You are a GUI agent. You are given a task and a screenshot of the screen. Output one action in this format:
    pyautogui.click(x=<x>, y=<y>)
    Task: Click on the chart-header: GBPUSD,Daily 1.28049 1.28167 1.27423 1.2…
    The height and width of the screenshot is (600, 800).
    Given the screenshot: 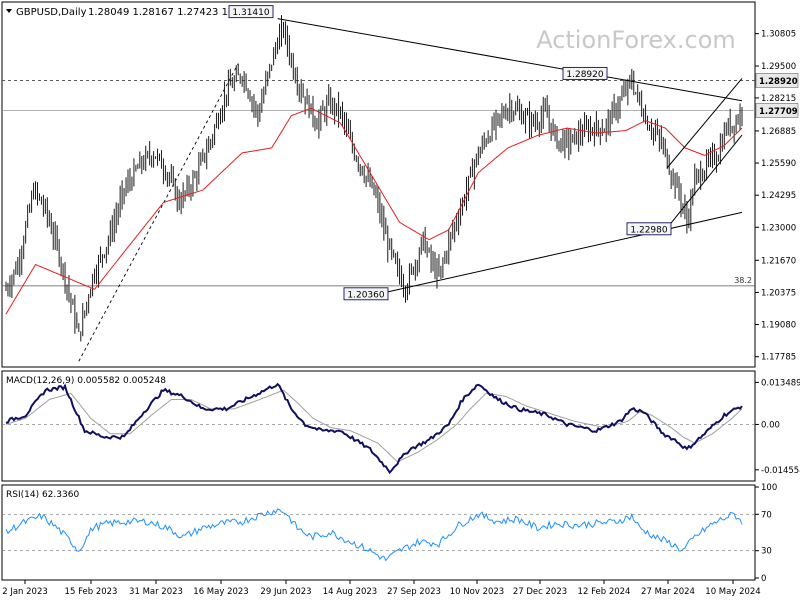 What is the action you would take?
    pyautogui.click(x=134, y=12)
    